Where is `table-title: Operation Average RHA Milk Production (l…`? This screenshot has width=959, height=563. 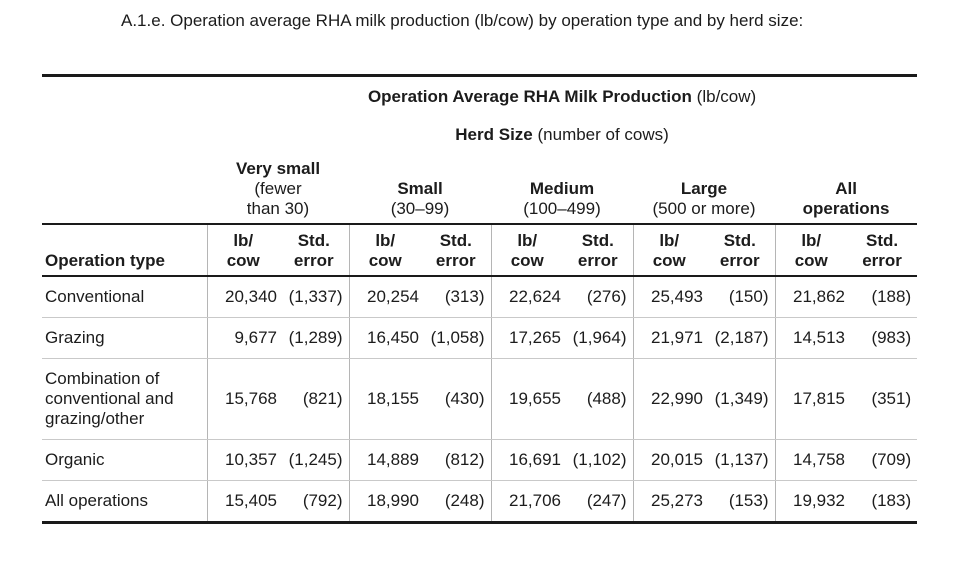 table-title: Operation Average RHA Milk Production (l… is located at coordinates (562, 97).